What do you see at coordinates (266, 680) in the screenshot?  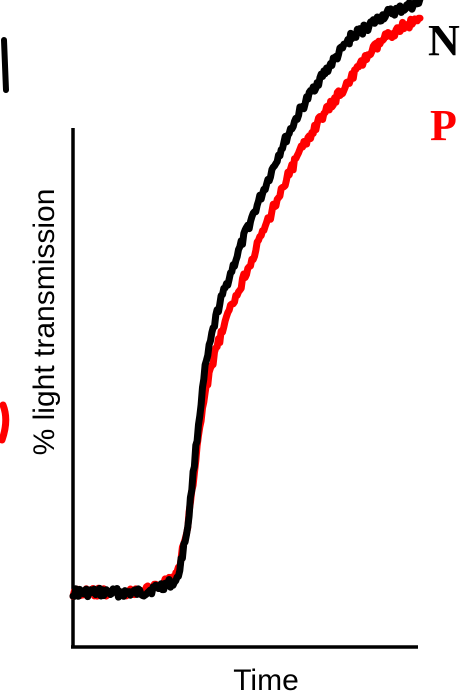 I see `x-axis-label: Time` at bounding box center [266, 680].